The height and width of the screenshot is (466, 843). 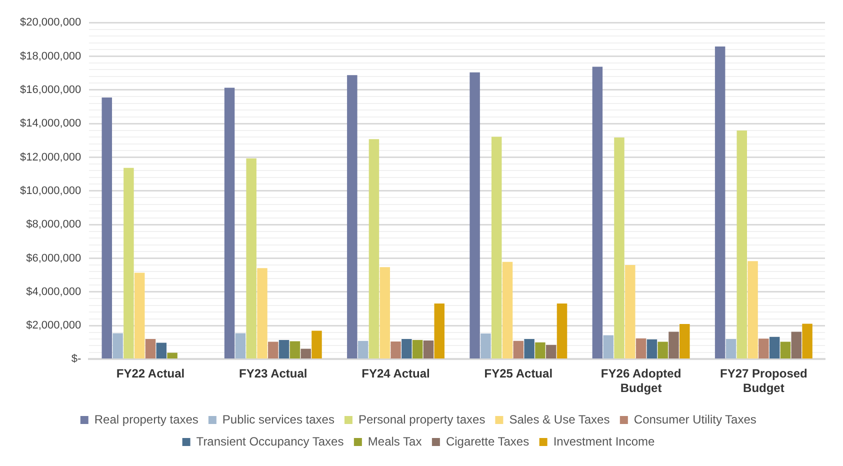 I want to click on legend-label: Investment Income, so click(x=604, y=441).